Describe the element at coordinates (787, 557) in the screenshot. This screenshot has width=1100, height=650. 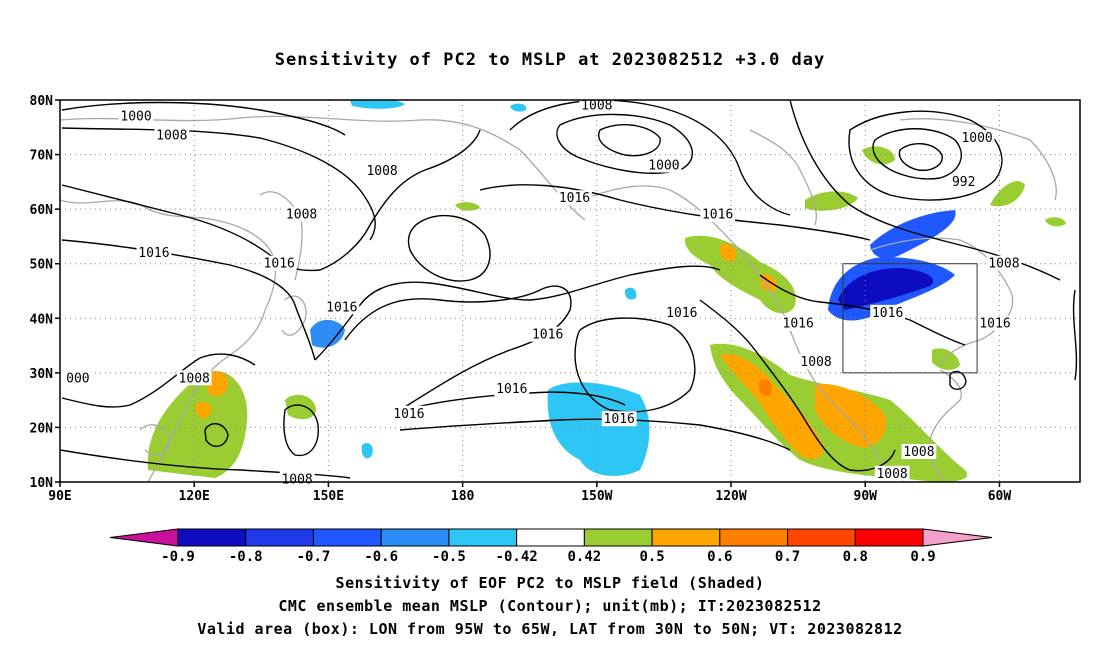
I see `colorbar-label: 0.7` at that location.